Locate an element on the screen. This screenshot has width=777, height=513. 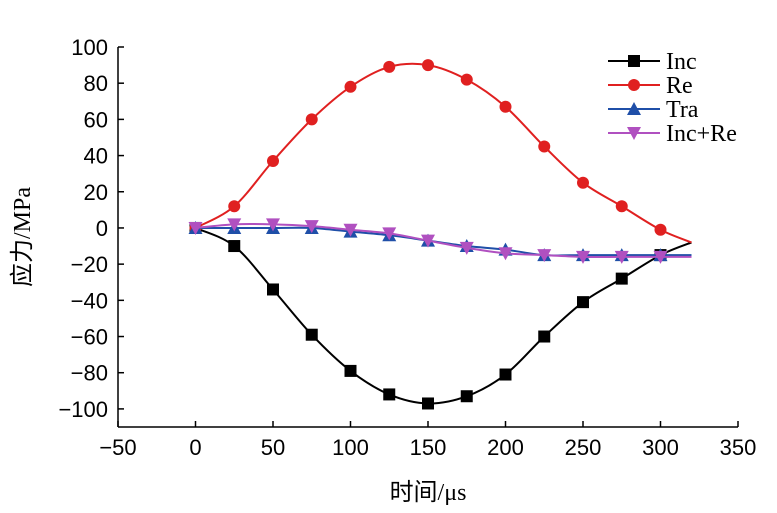
legend-item: Inc+Re is located at coordinates (672, 134).